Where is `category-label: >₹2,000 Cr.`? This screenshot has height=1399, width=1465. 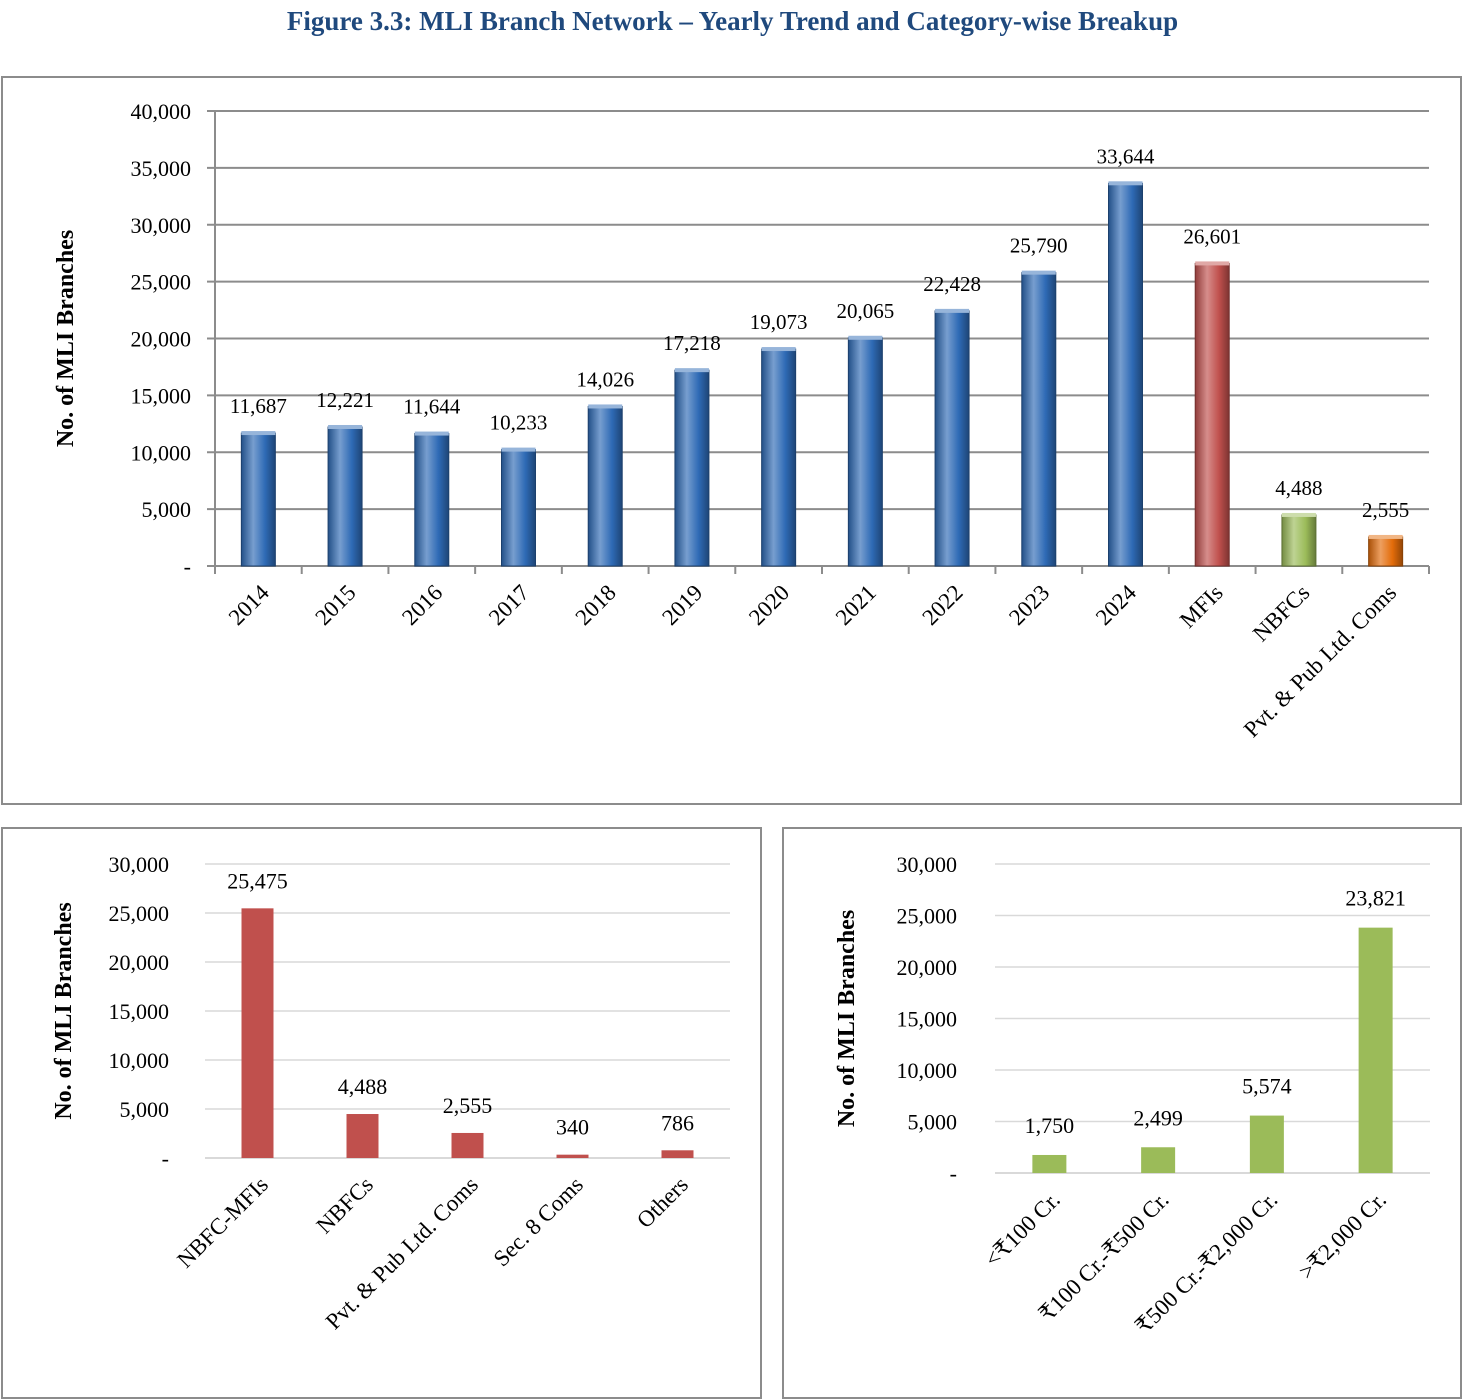 category-label: >₹2,000 Cr. is located at coordinates (1342, 1235).